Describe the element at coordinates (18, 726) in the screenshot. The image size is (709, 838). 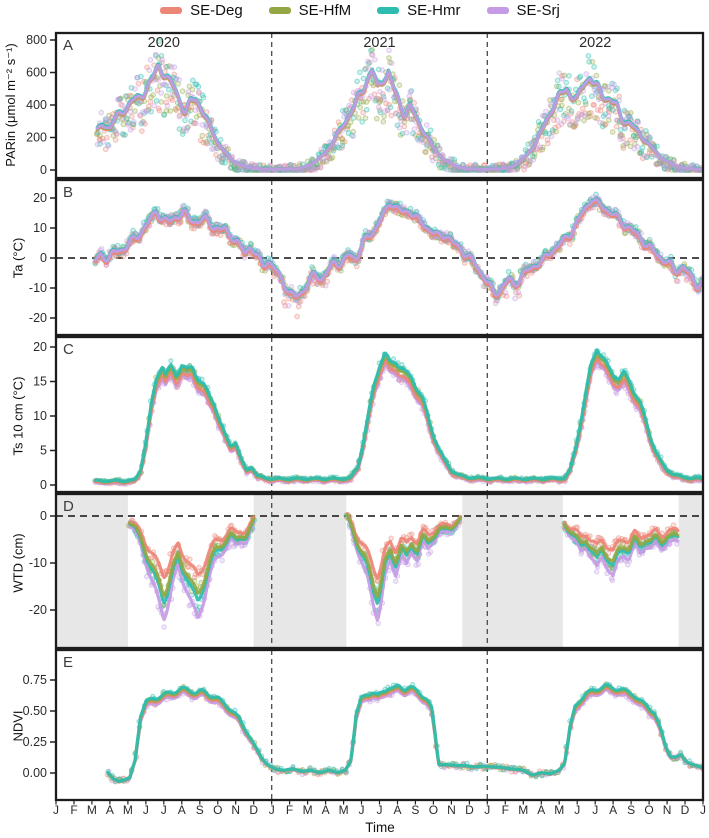
I see `y-axis-title-ndvi: NDVI` at that location.